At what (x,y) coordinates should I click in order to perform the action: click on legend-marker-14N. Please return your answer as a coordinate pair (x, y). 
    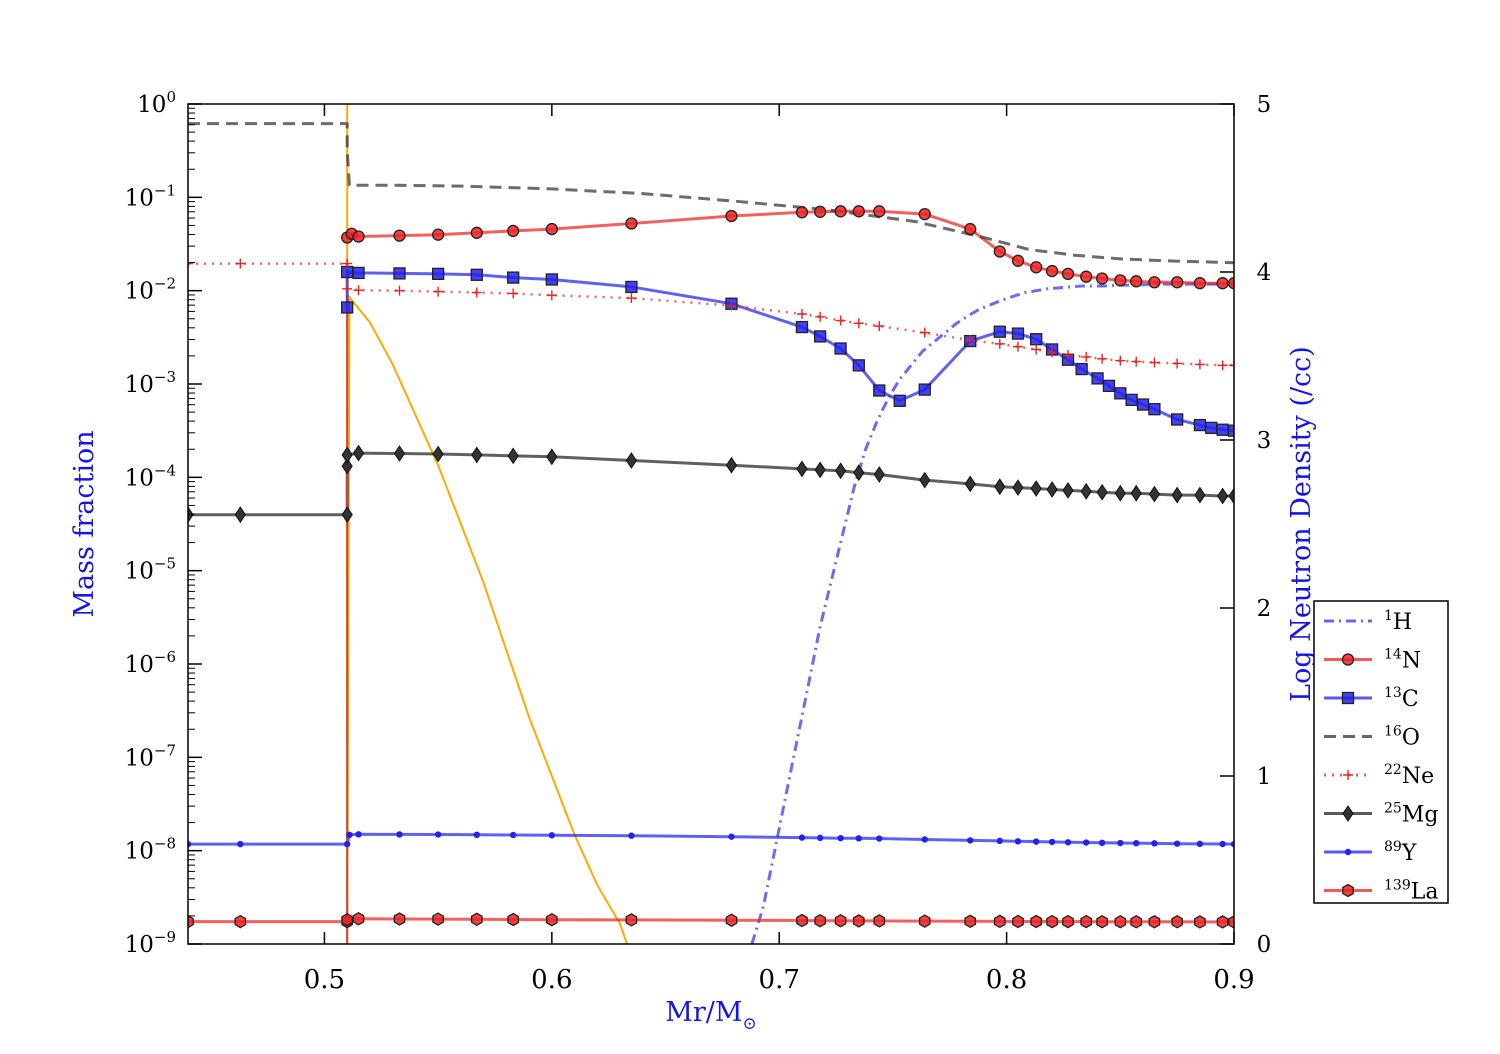
    Looking at the image, I should click on (1348, 659).